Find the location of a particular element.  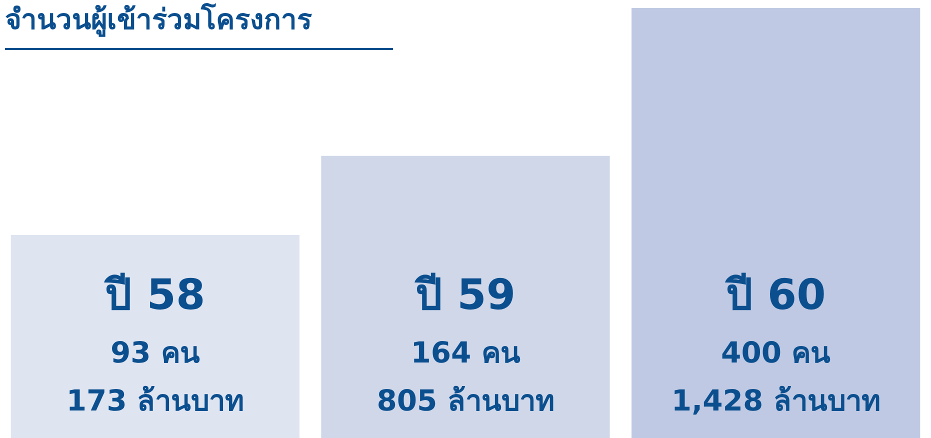

x-tick-label: ปี 58 is located at coordinates (155, 294).